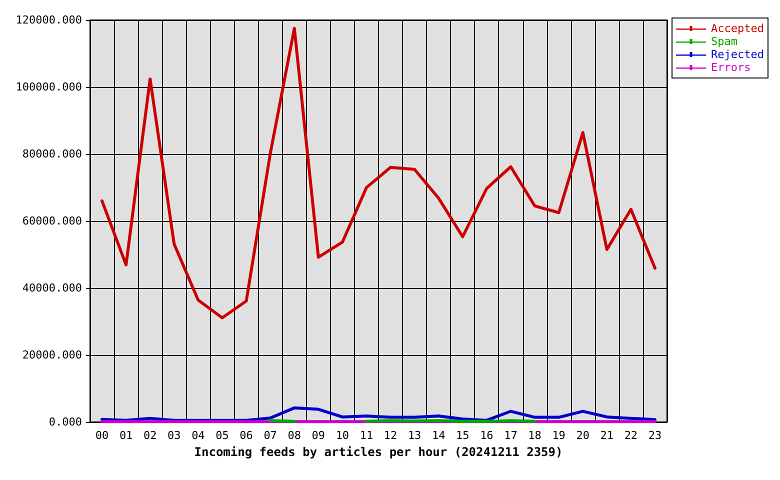 The image size is (780, 480). Describe the element at coordinates (737, 28) in the screenshot. I see `legend-label: Accepted` at that location.